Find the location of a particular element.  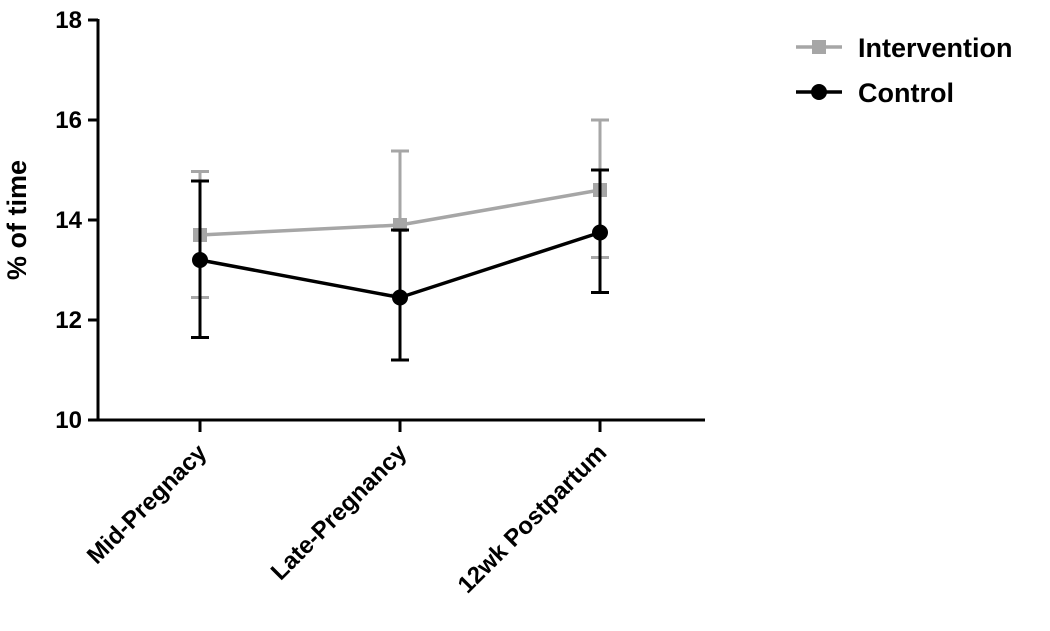

y-tick-label: 10 is located at coordinates (68, 420).